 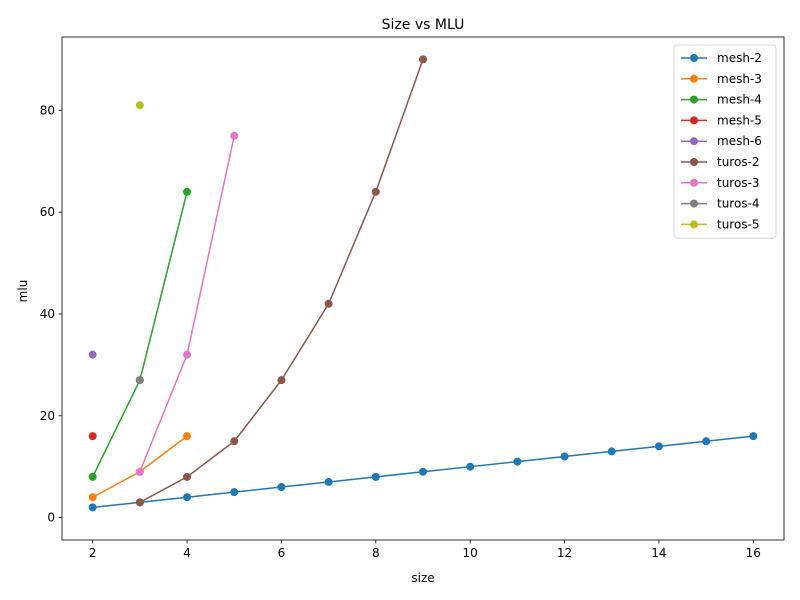 I want to click on legend-box, so click(x=725, y=141).